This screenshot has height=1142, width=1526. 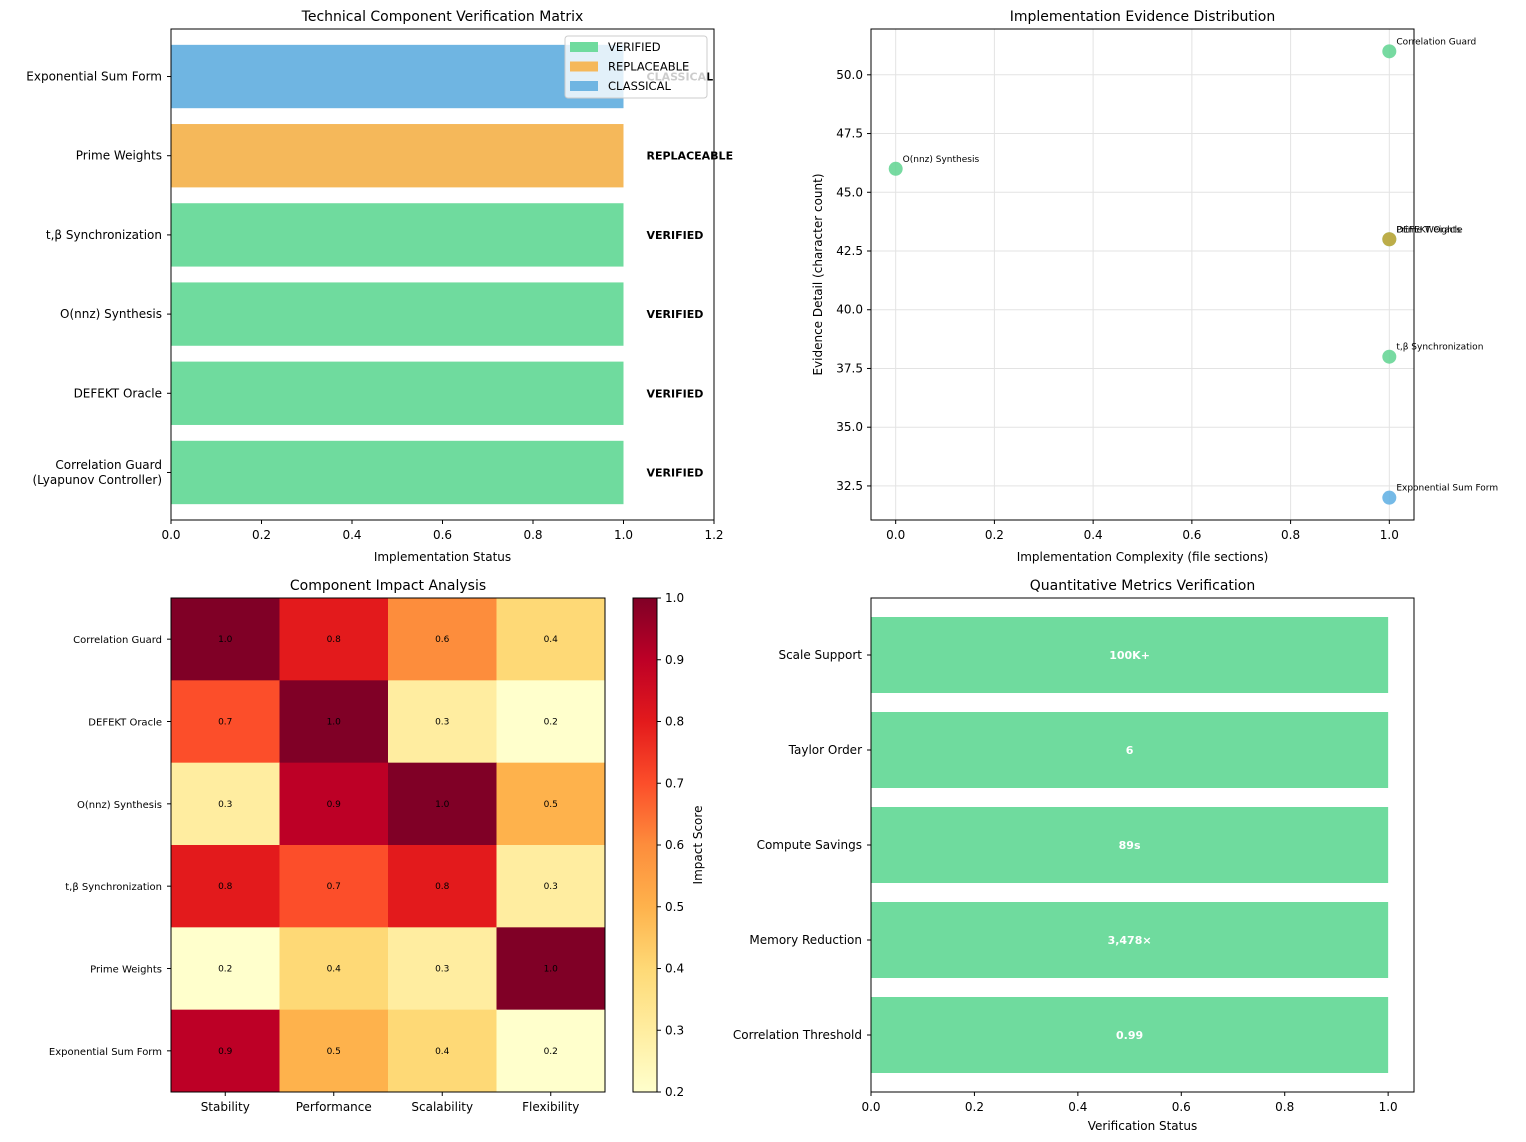 I want to click on colorbar-tick-label: 0.2, so click(x=674, y=1092).